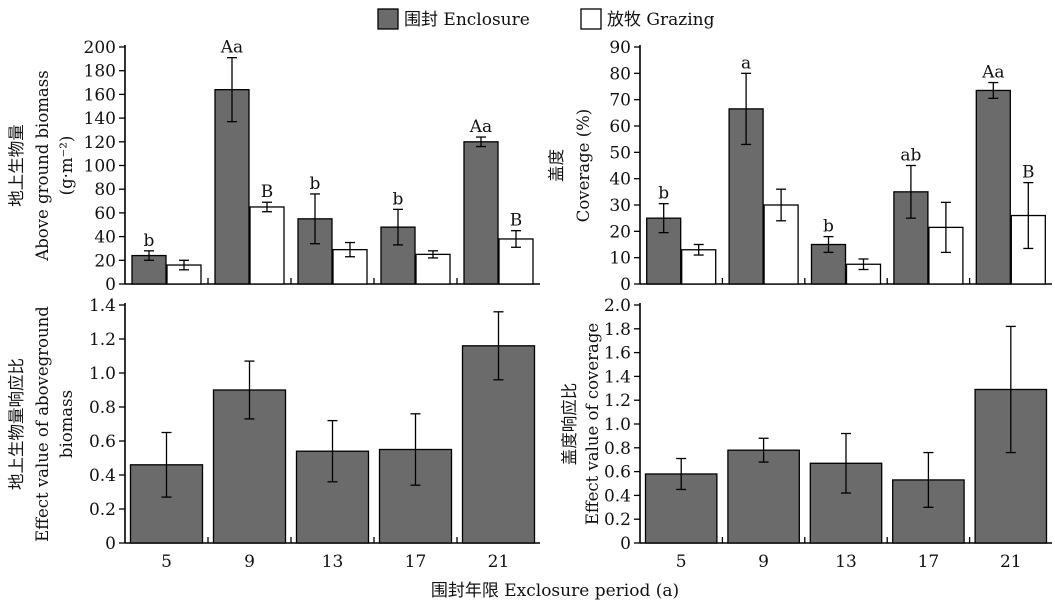 This screenshot has height=604, width=1055. Describe the element at coordinates (100, 143) in the screenshot. I see `y-tick-label: 120` at that location.